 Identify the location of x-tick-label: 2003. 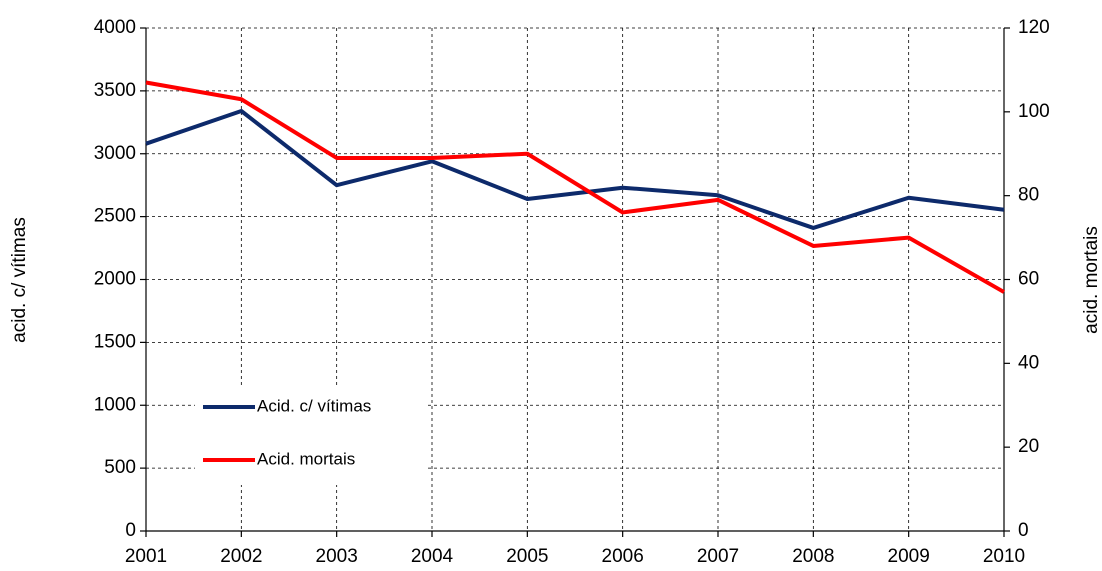
(337, 556).